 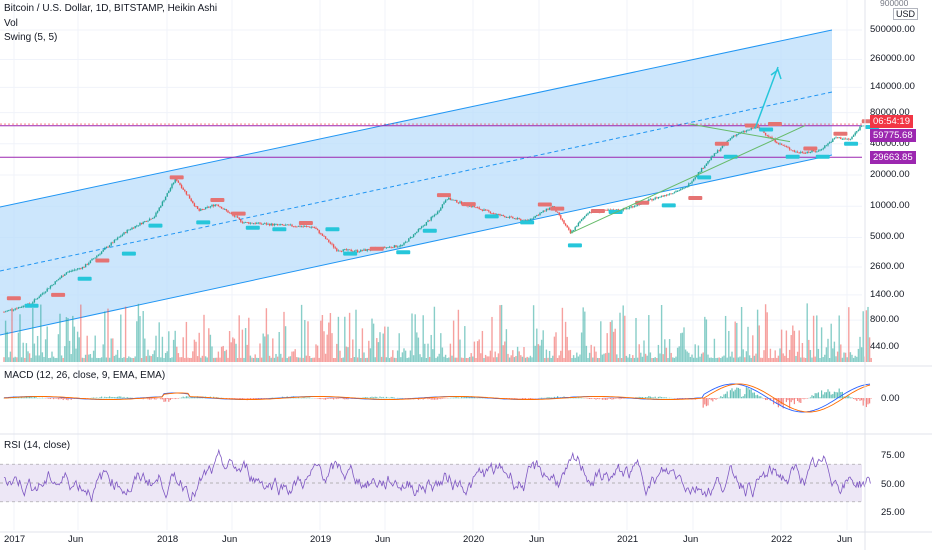 What do you see at coordinates (84, 375) in the screenshot?
I see `macd-label: MACD (12, 26, close, 9, EMA, EMA)` at bounding box center [84, 375].